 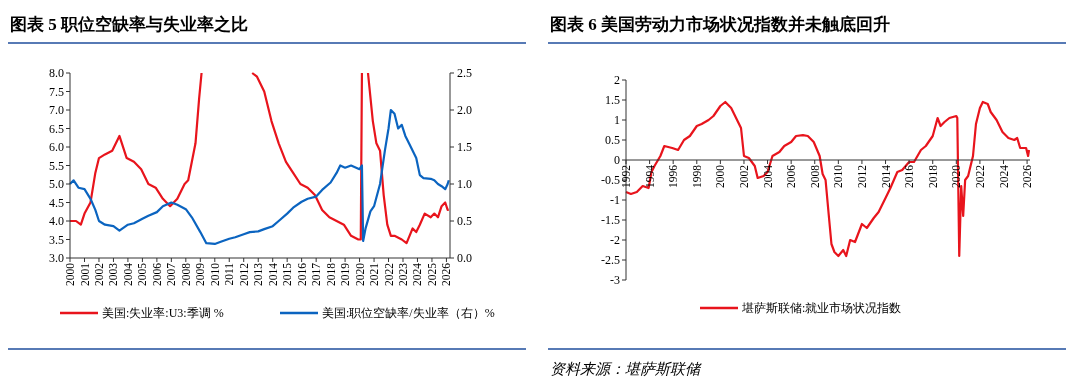 What do you see at coordinates (610, 220) in the screenshot?
I see `y-tick-label: -1.5` at bounding box center [610, 220].